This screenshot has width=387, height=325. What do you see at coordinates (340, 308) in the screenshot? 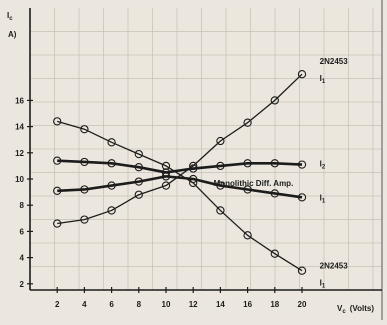
I see `x-axis-title-main: V` at bounding box center [340, 308].